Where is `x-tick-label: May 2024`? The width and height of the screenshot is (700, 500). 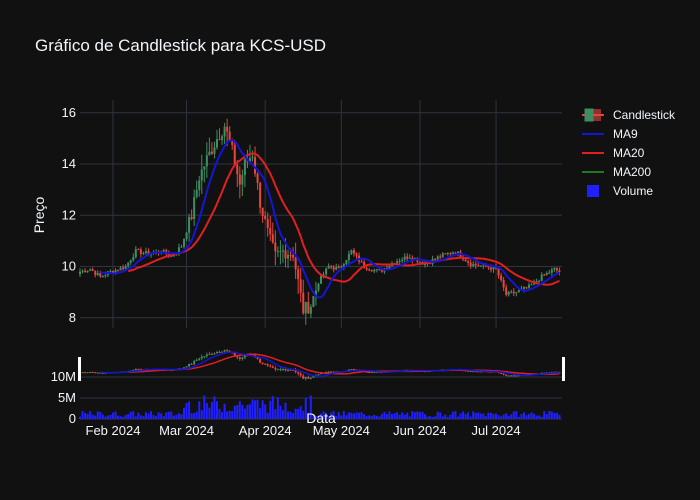
x-tick-label: May 2024 is located at coordinates (341, 430).